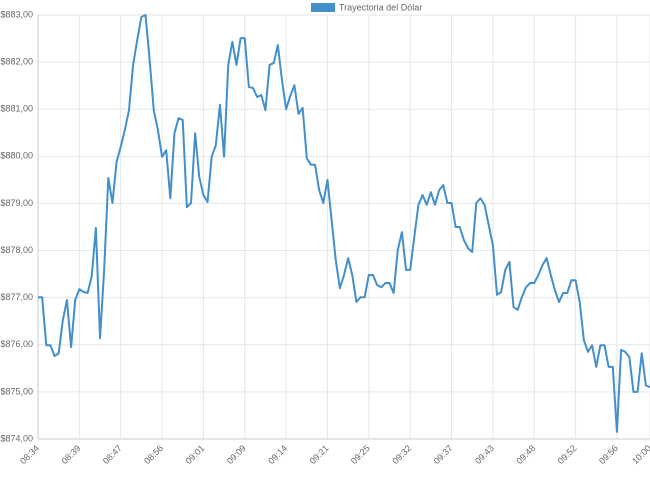 The image size is (650, 487). Describe the element at coordinates (16, 14) in the screenshot. I see `y-tick-label: $883,00` at that location.